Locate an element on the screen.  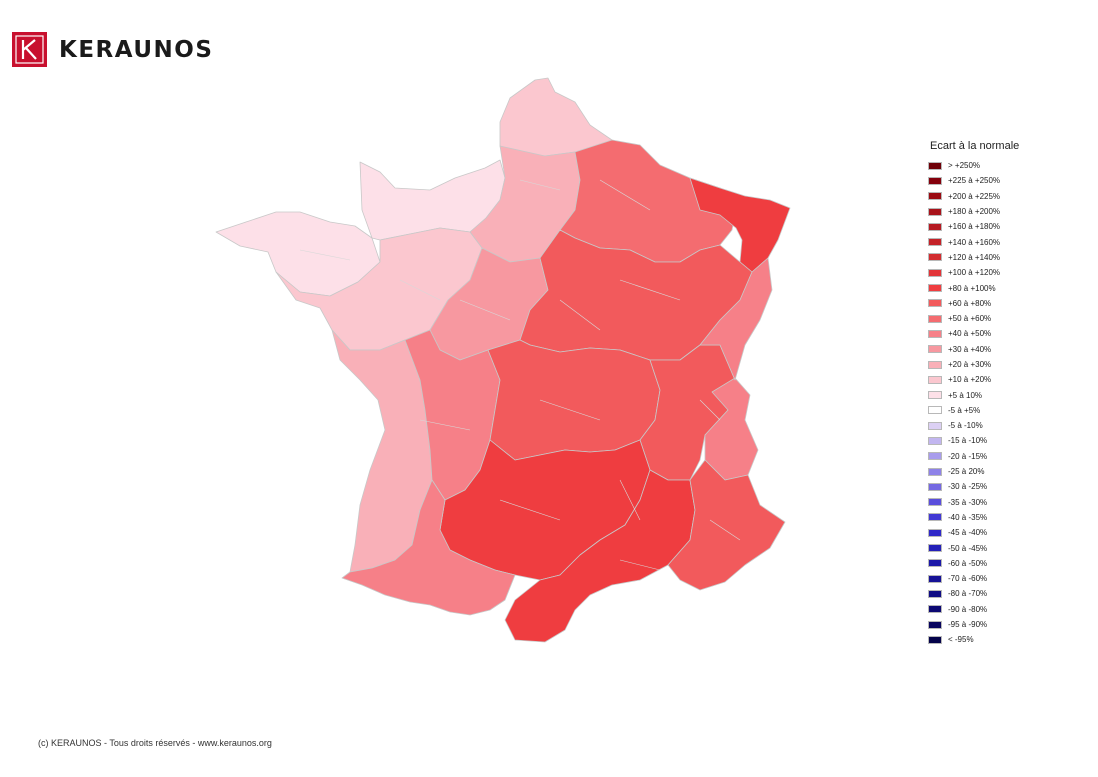
legend-item: +40 à +50% is located at coordinates (973, 333).